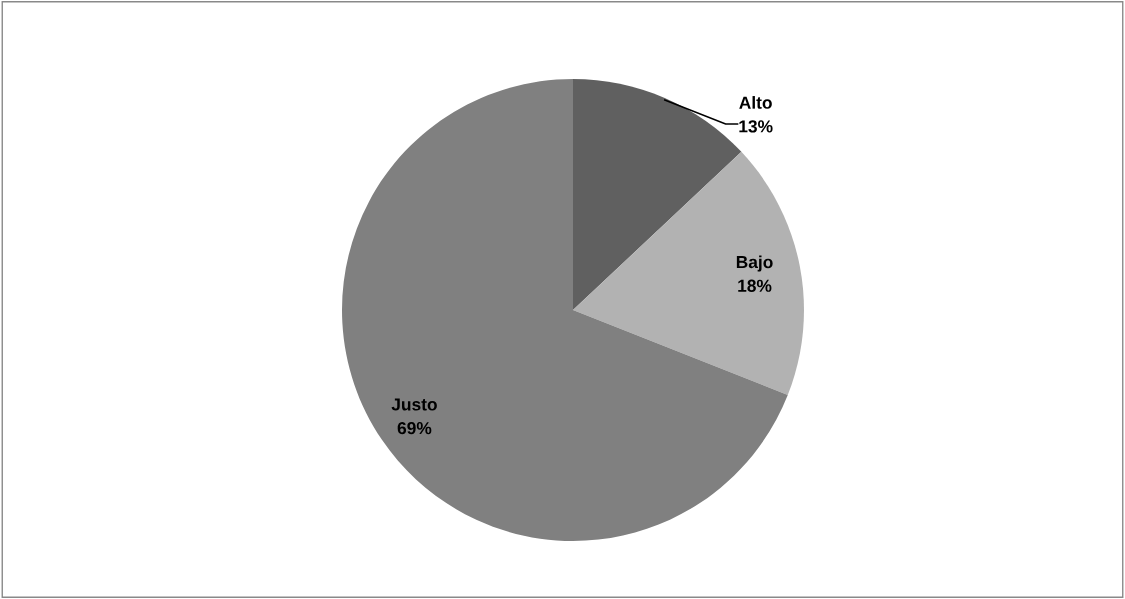 This screenshot has width=1125, height=599. I want to click on slice-label: Bajo, so click(754, 263).